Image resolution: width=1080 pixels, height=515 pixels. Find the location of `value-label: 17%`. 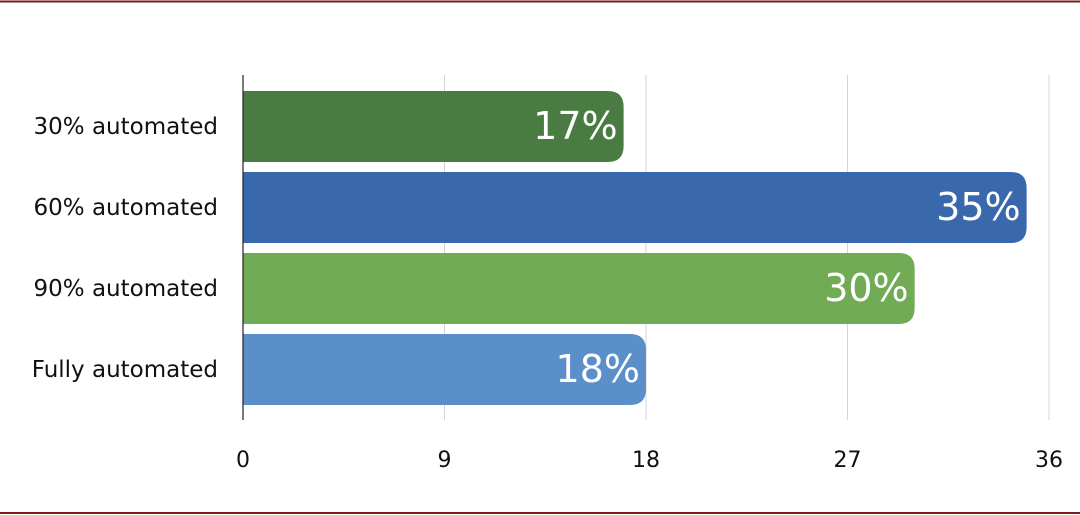

value-label: 17% is located at coordinates (575, 126).